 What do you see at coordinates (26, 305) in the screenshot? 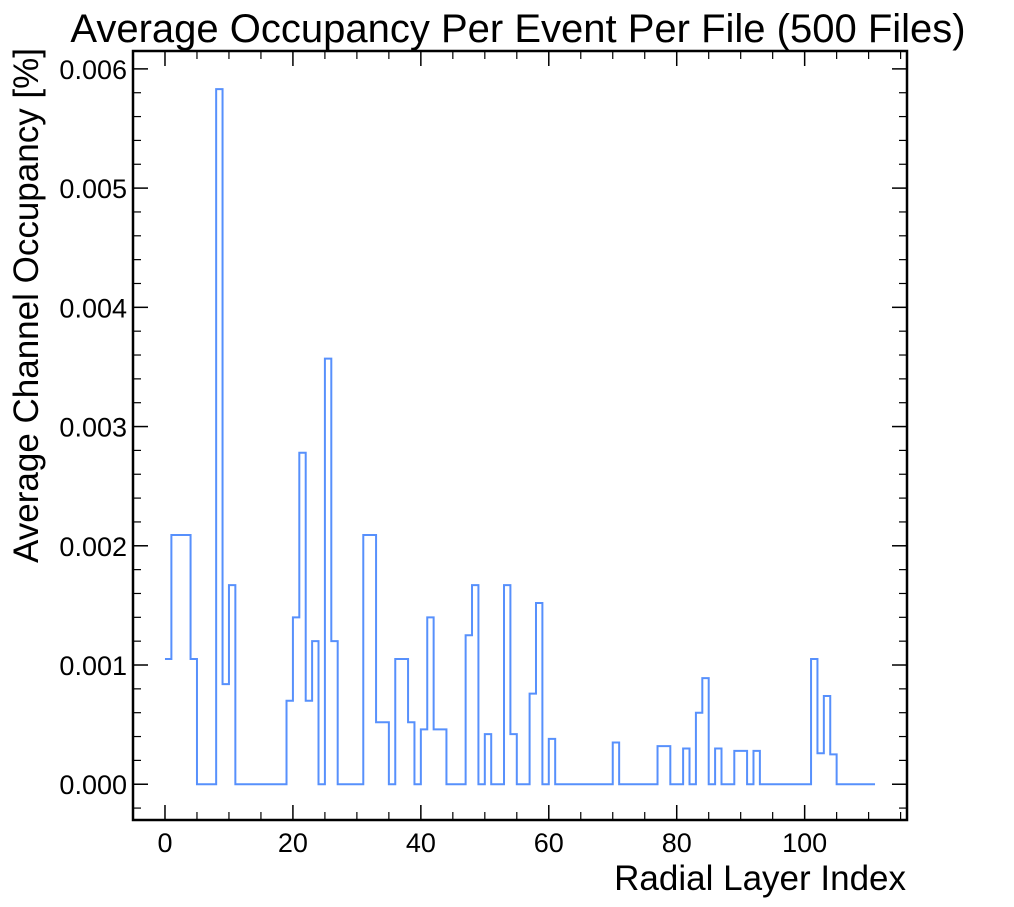
I see `y-axis-label: Average Channel Occupancy [%]` at bounding box center [26, 305].